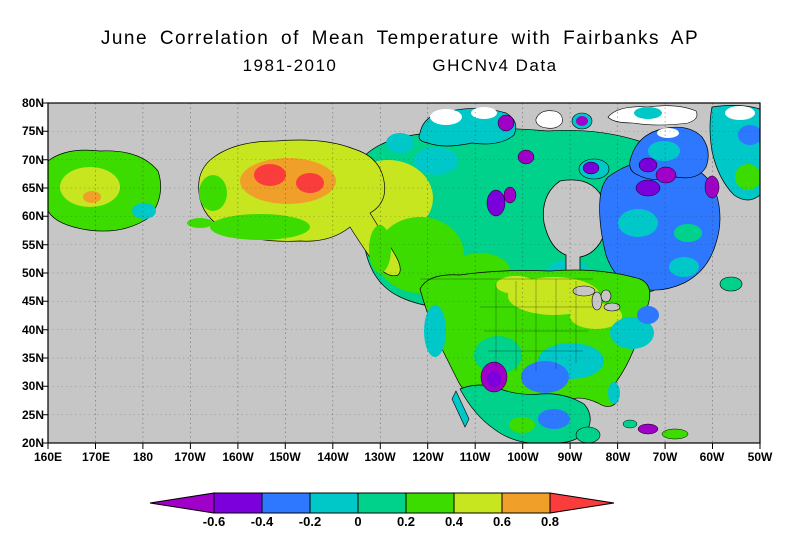 Image resolution: width=800 pixels, height=559 pixels. Describe the element at coordinates (630, 424) in the screenshot. I see `island-aqua` at that location.